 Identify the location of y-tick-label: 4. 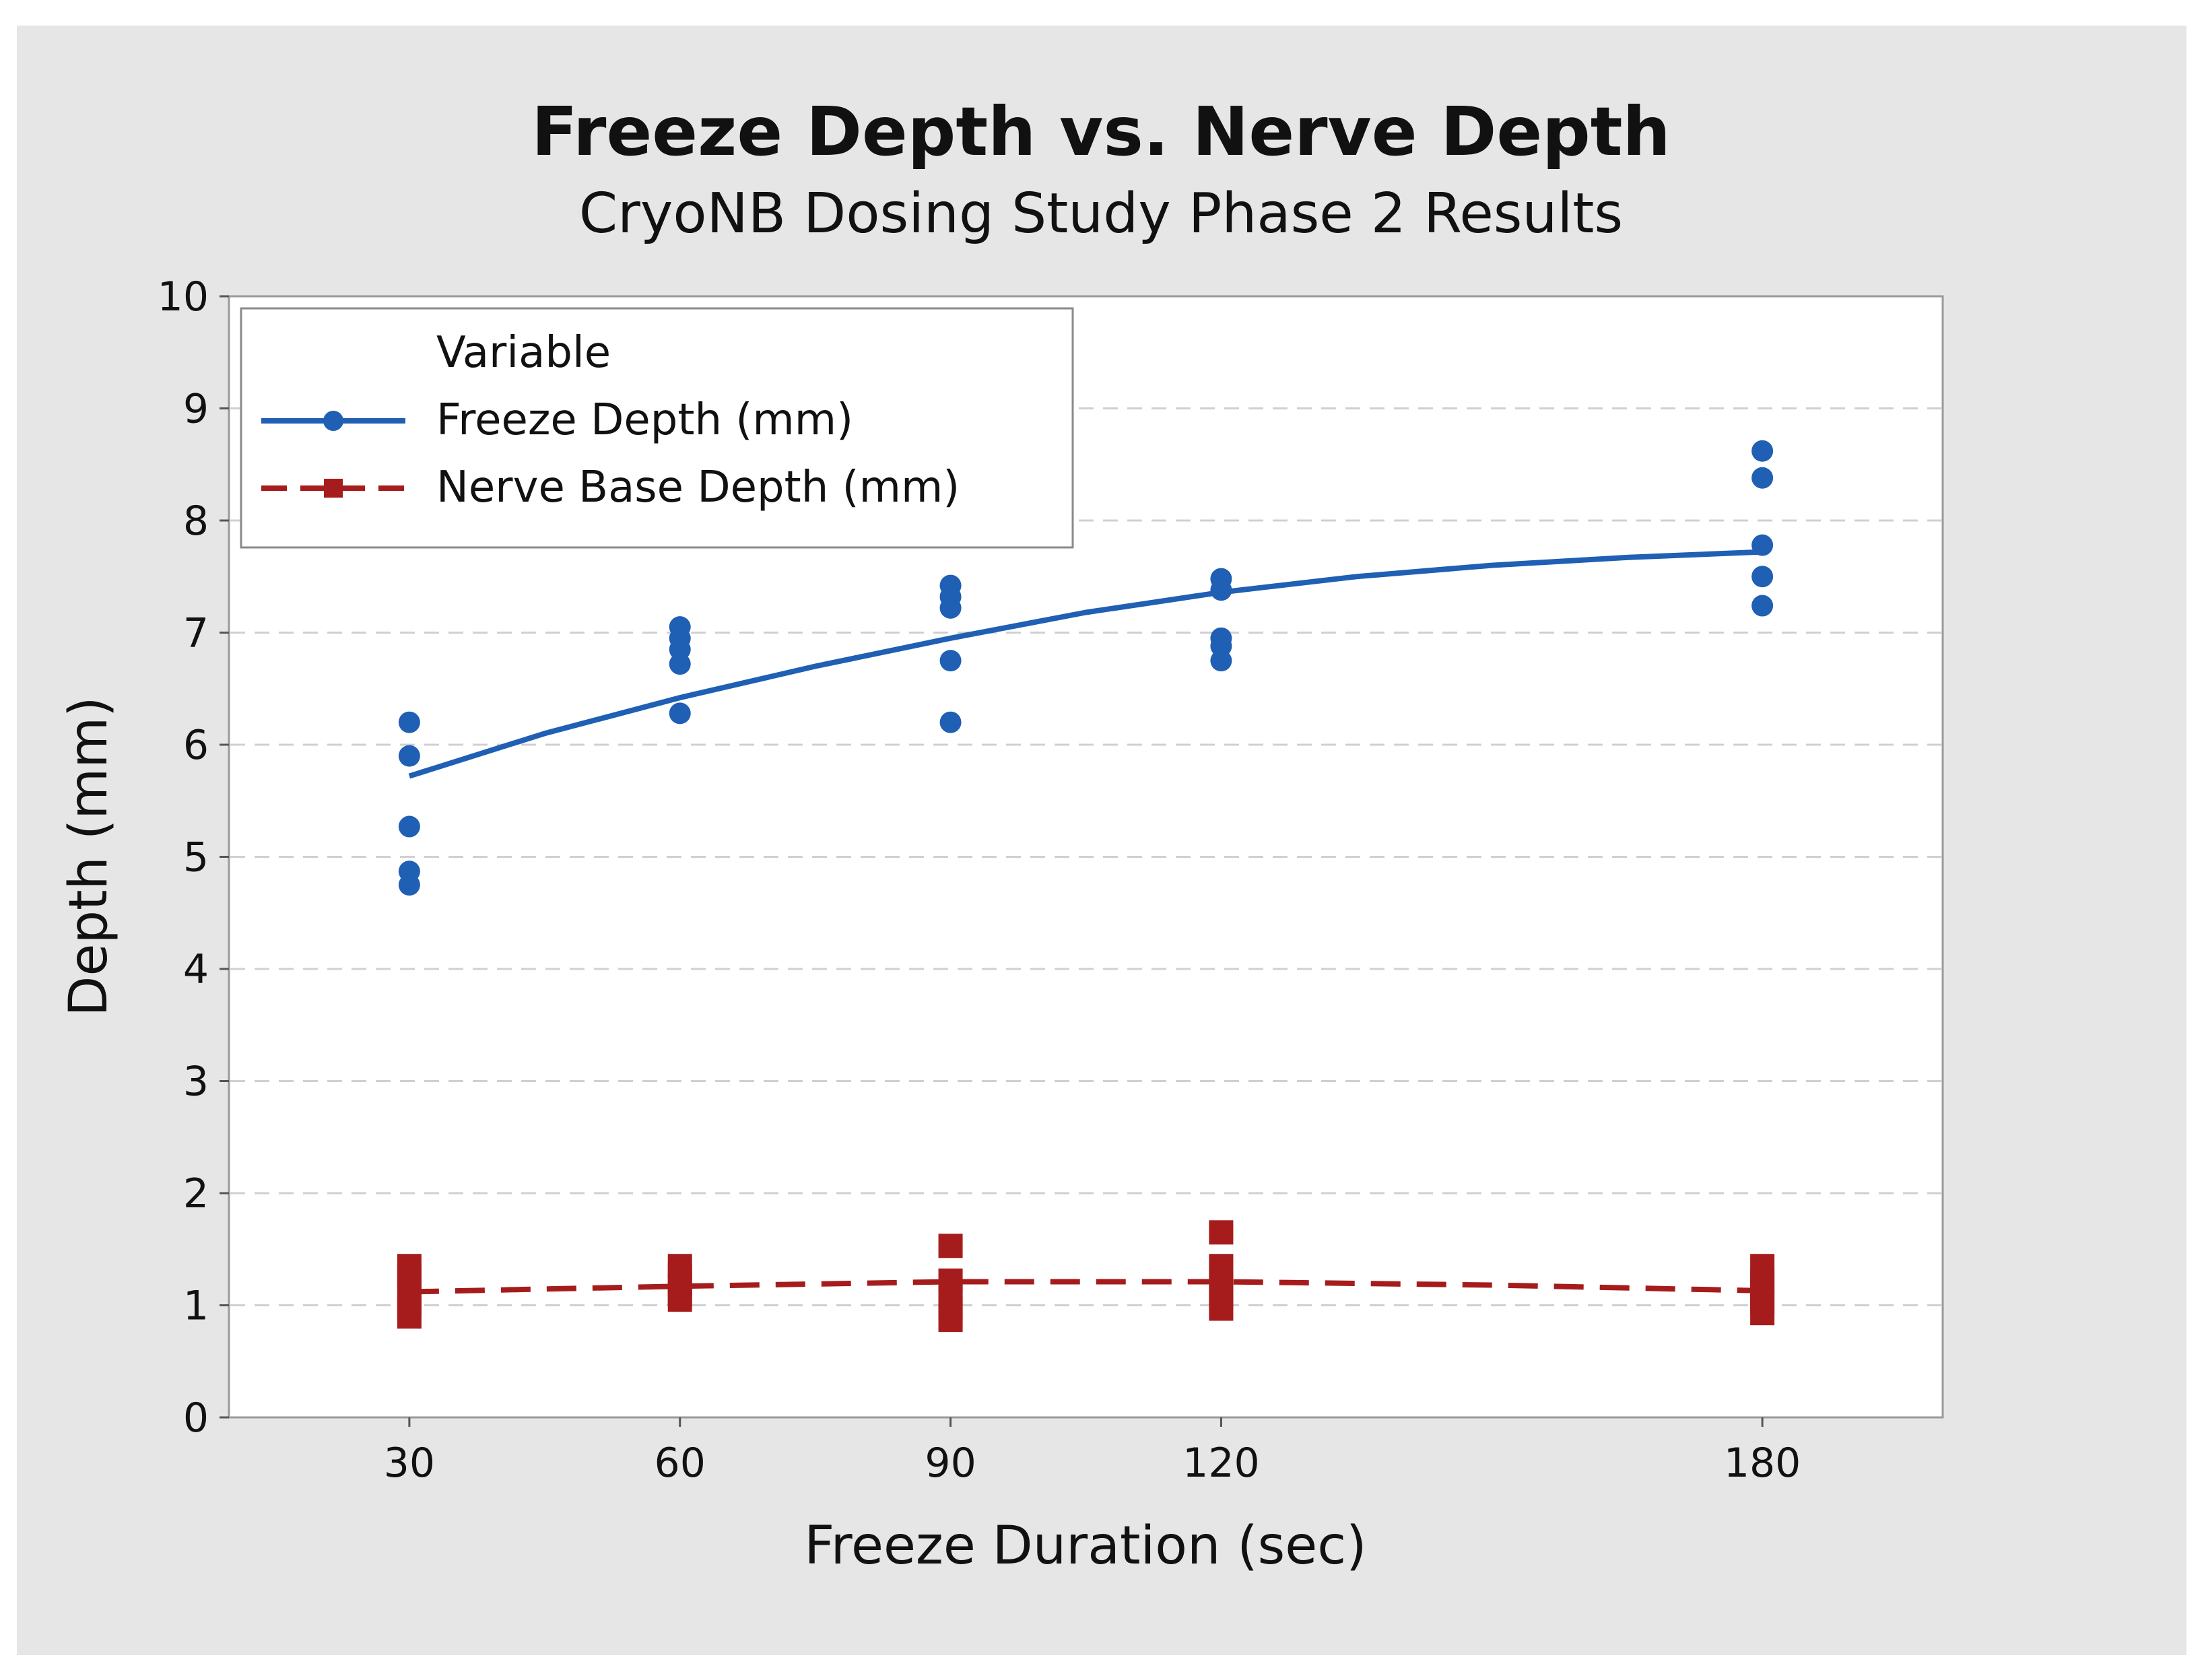
(196, 970).